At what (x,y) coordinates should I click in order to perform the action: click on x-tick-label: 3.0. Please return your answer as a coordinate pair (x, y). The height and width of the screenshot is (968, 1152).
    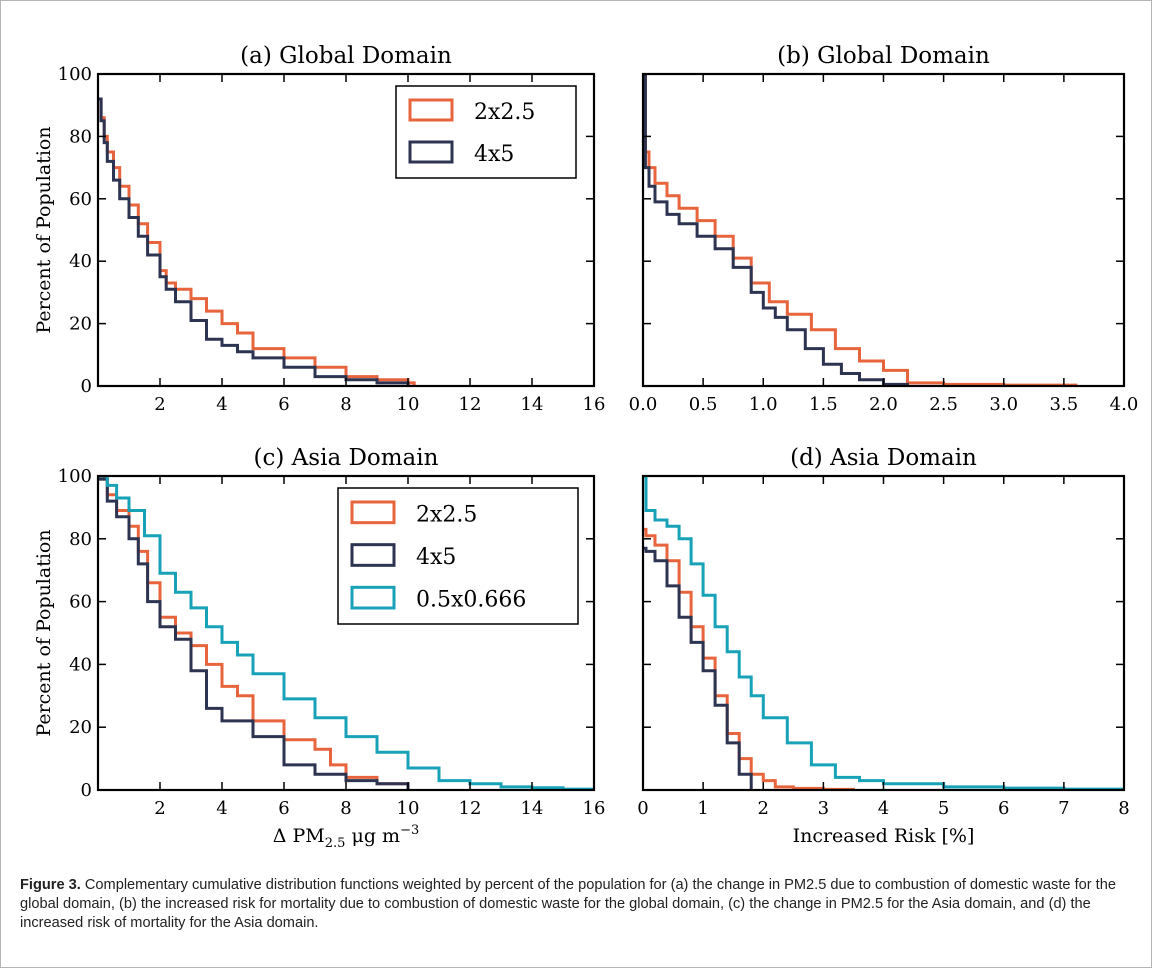
    Looking at the image, I should click on (1003, 404).